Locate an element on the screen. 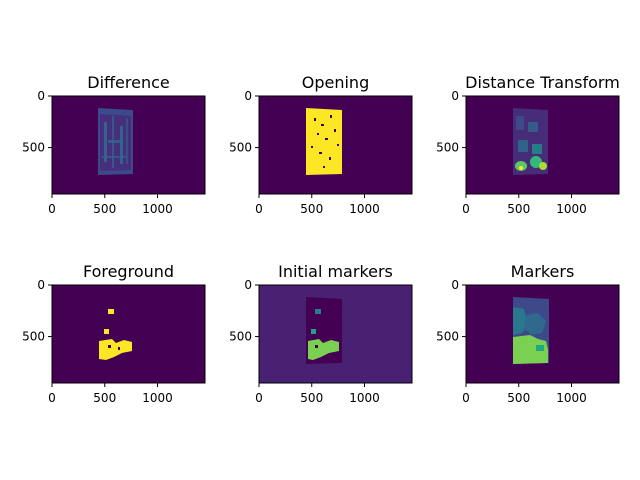 This screenshot has width=640, height=480. subplot-markers is located at coordinates (542, 334).